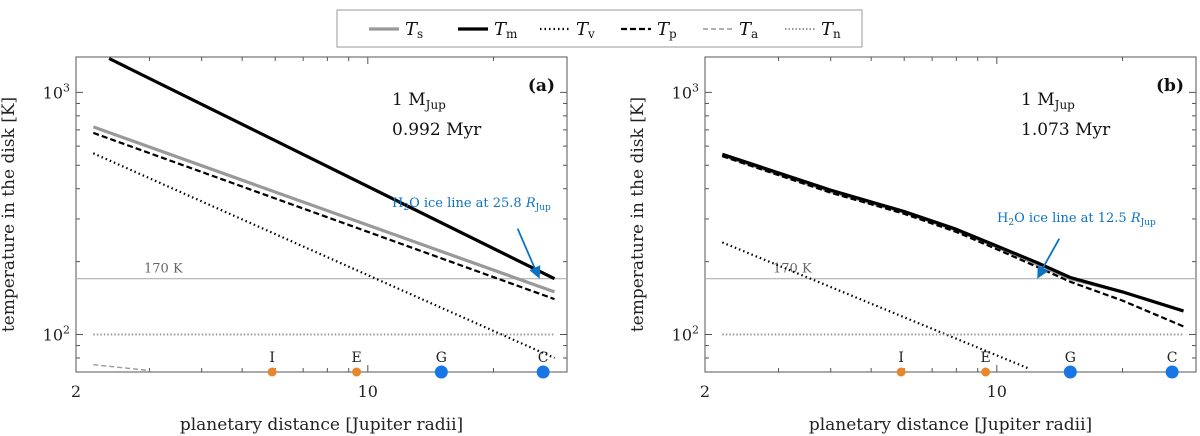 The width and height of the screenshot is (1200, 436). I want to click on legend-label-tm: Tm, so click(506, 30).